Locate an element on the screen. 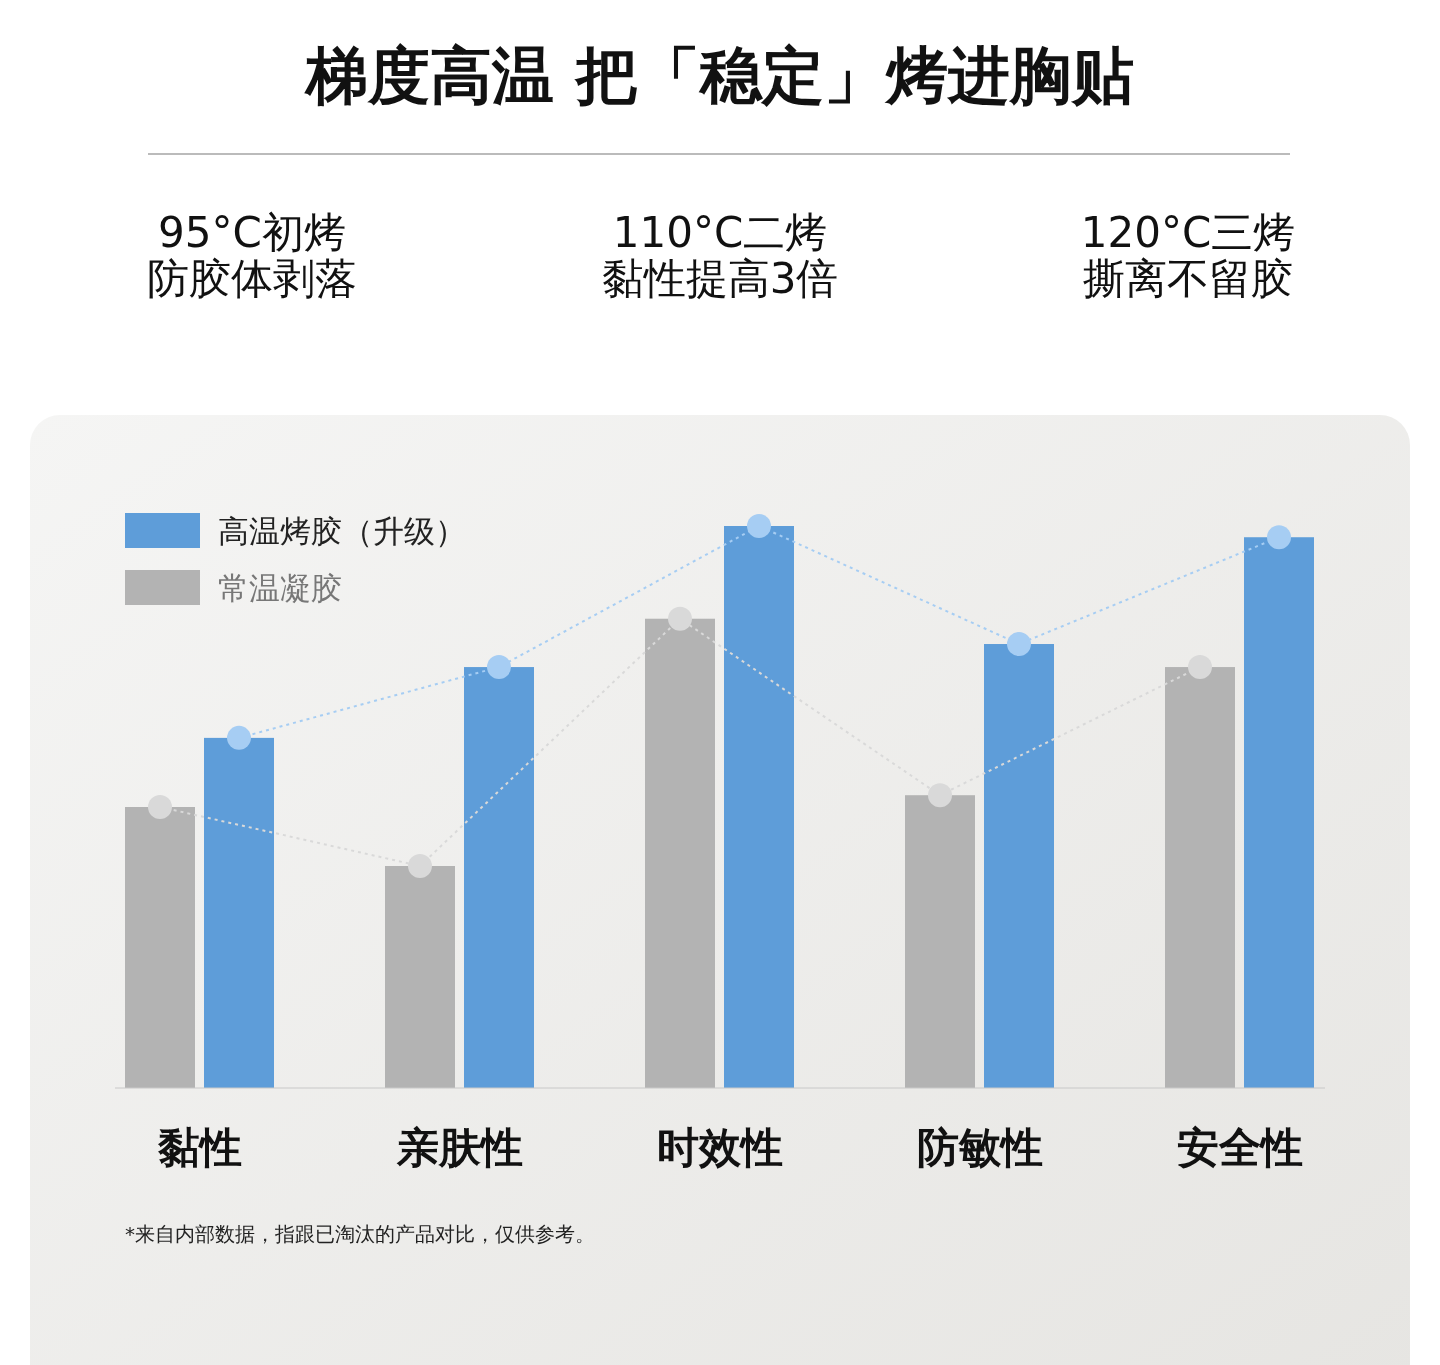 The image size is (1440, 1365). text: 120°C三烤 is located at coordinates (1188, 232).